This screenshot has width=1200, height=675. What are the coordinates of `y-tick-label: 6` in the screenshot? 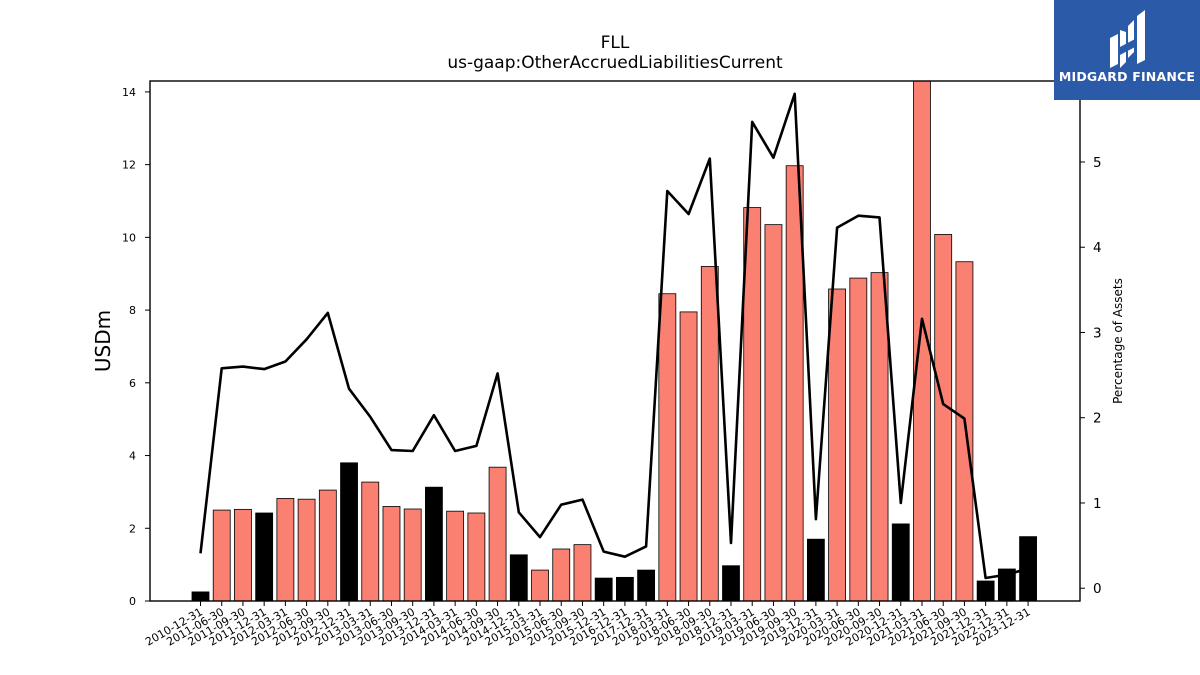 It's located at (132, 383).